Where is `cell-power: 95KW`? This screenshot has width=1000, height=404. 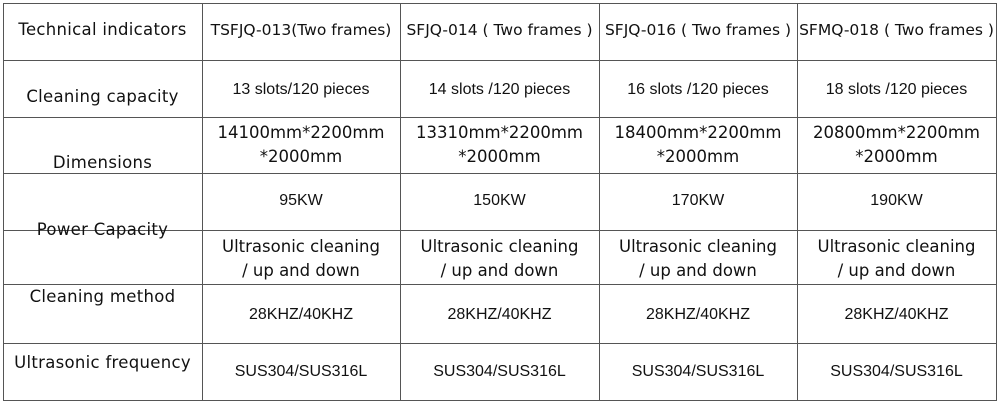
cell-power: 95KW is located at coordinates (301, 200).